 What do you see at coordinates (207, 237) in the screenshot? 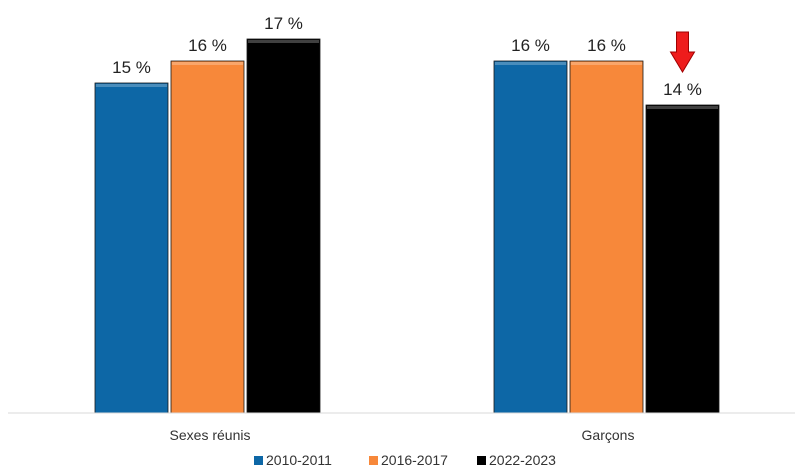
I see `bar-sexes-r-unis-2016-2017` at bounding box center [207, 237].